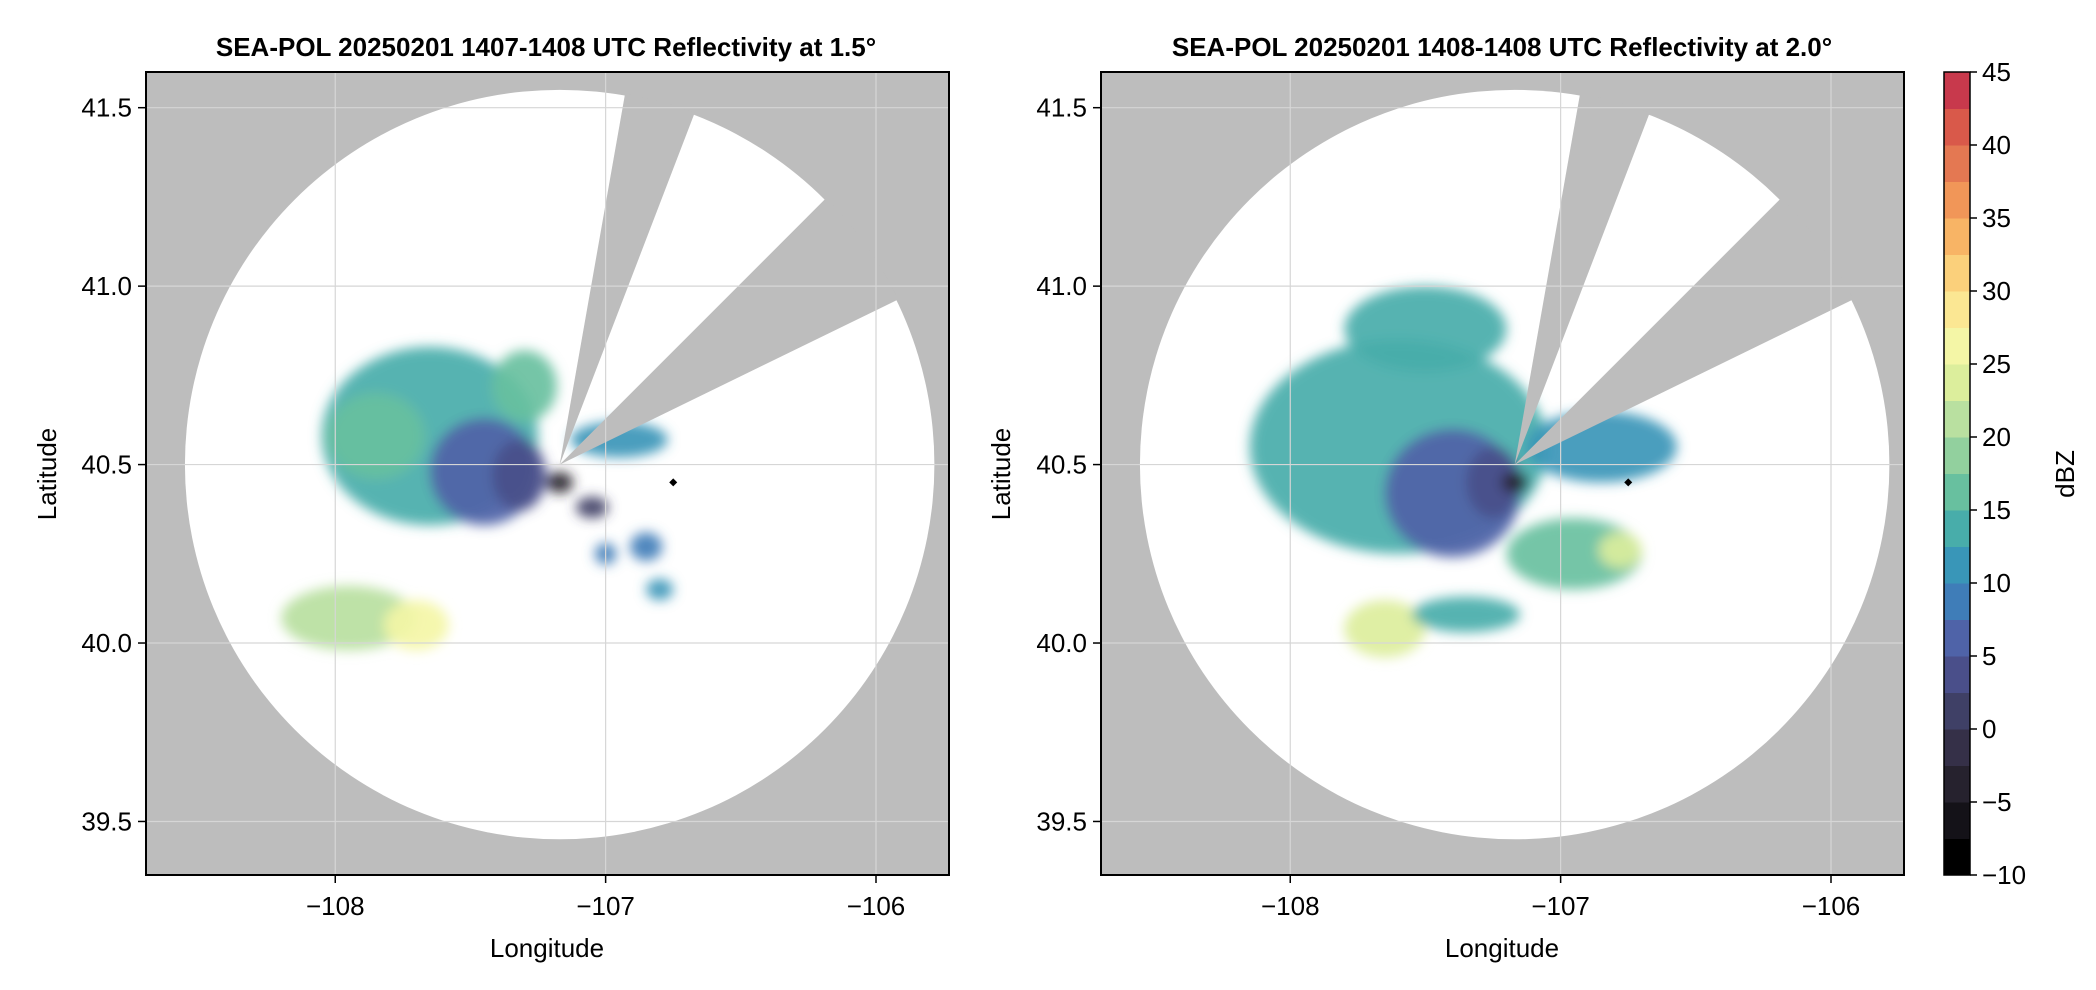  Describe the element at coordinates (547, 948) in the screenshot. I see `panel-1-x-axis-label: Longitude` at that location.